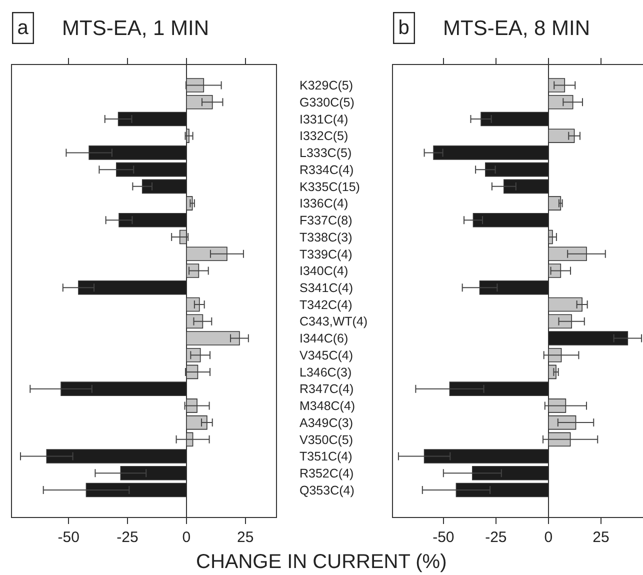 This screenshot has height=575, width=643. Describe the element at coordinates (326, 439) in the screenshot. I see `y-tick-label: V350C(5)` at that location.